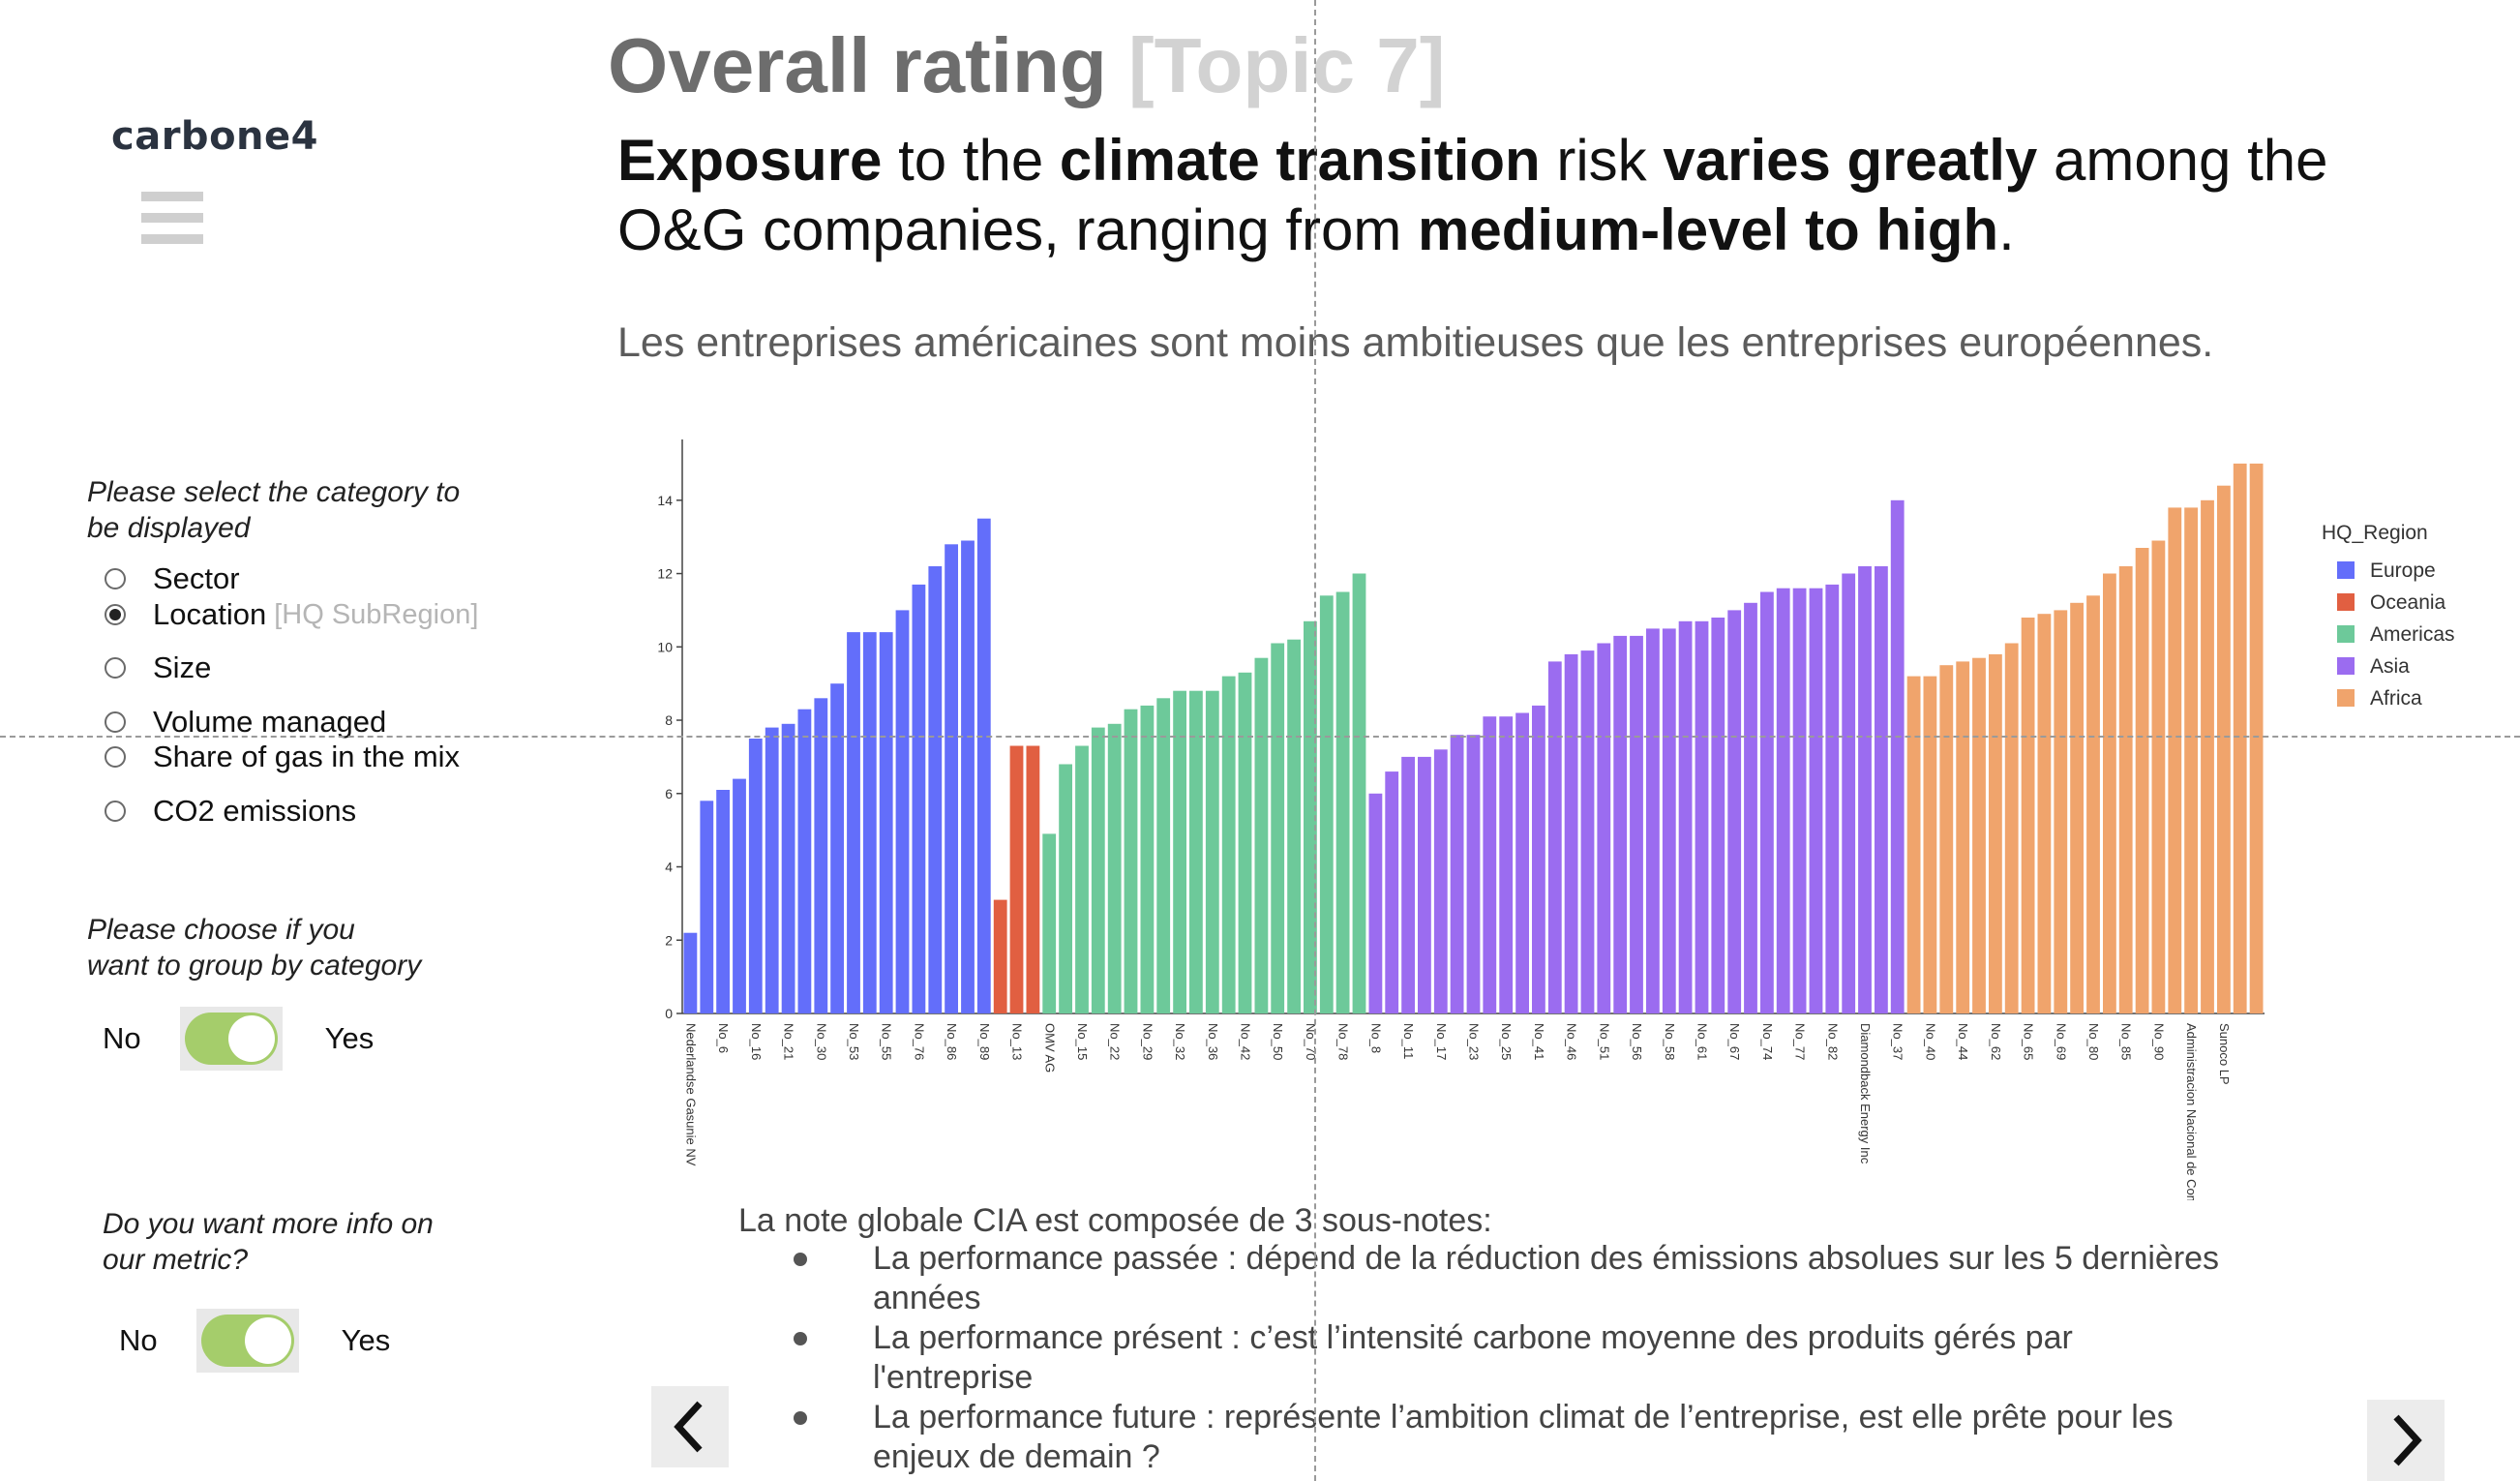  I want to click on x-tick-label: No_55, so click(887, 1041).